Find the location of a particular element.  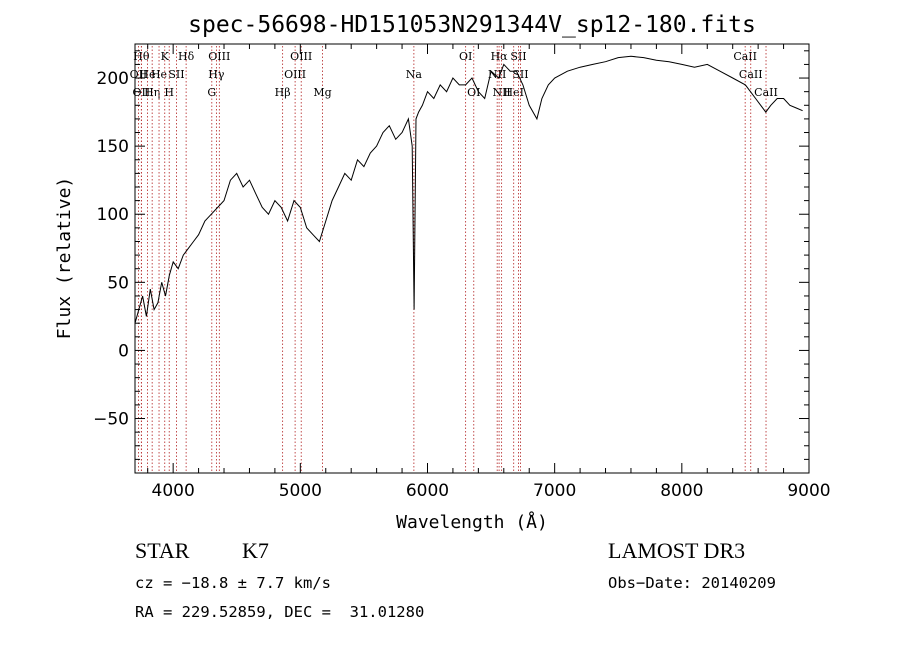

redshift-velocity: cz = −18.8 ± 7.7 km/s is located at coordinates (233, 583).